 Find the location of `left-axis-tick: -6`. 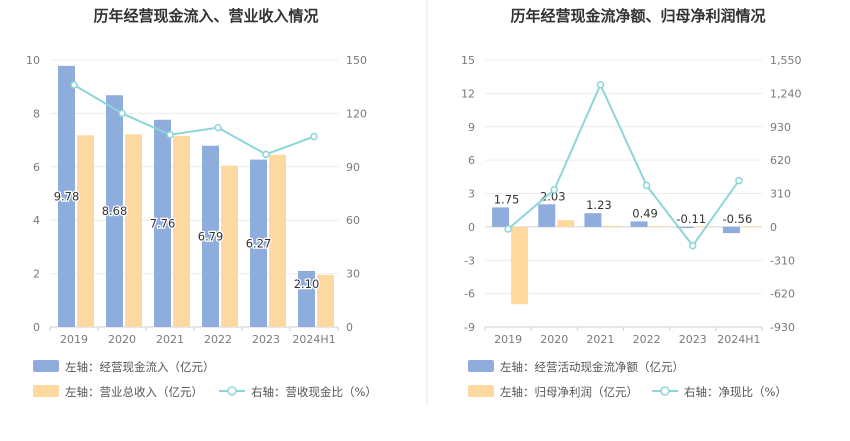

left-axis-tick: -6 is located at coordinates (469, 294).